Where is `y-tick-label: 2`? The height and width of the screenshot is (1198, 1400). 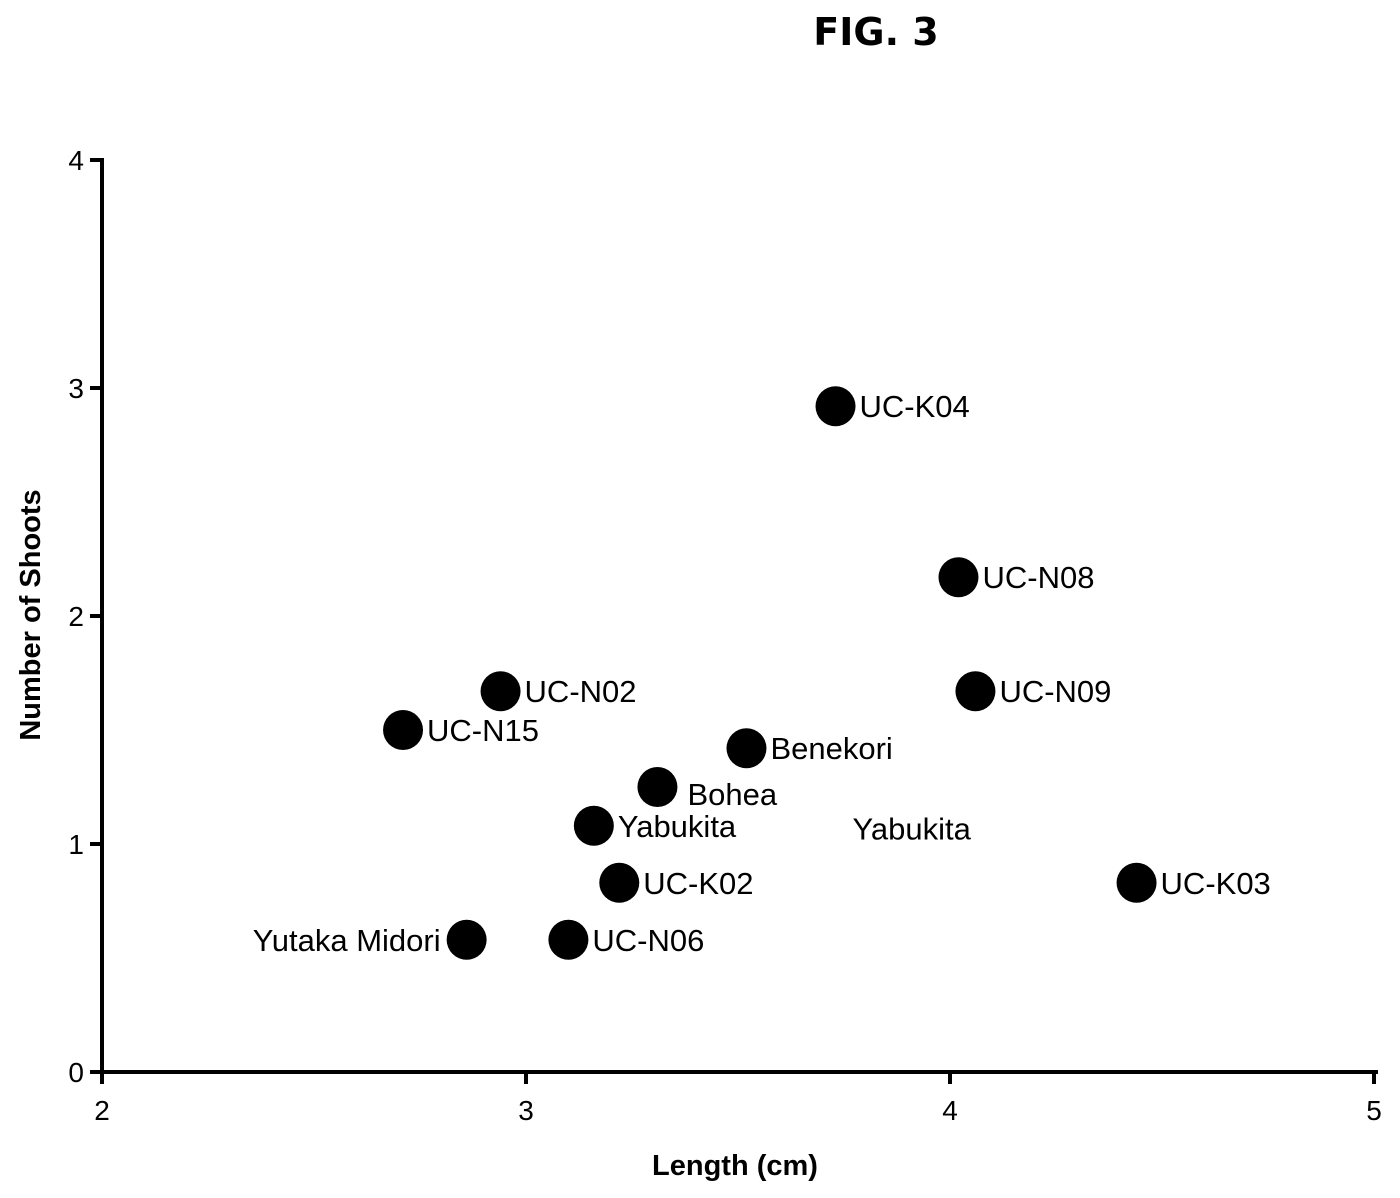
y-tick-label: 2 is located at coordinates (76, 616).